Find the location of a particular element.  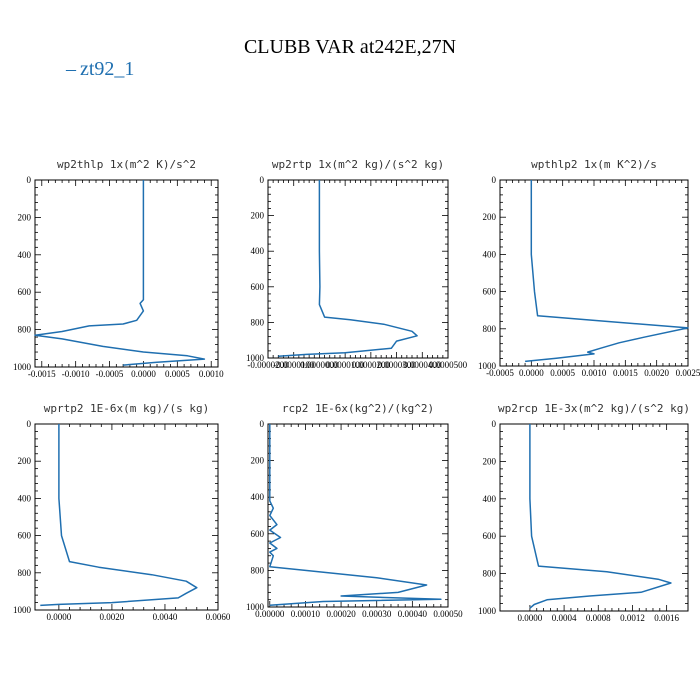

x-tick-label: 0.0040 is located at coordinates (165, 617).